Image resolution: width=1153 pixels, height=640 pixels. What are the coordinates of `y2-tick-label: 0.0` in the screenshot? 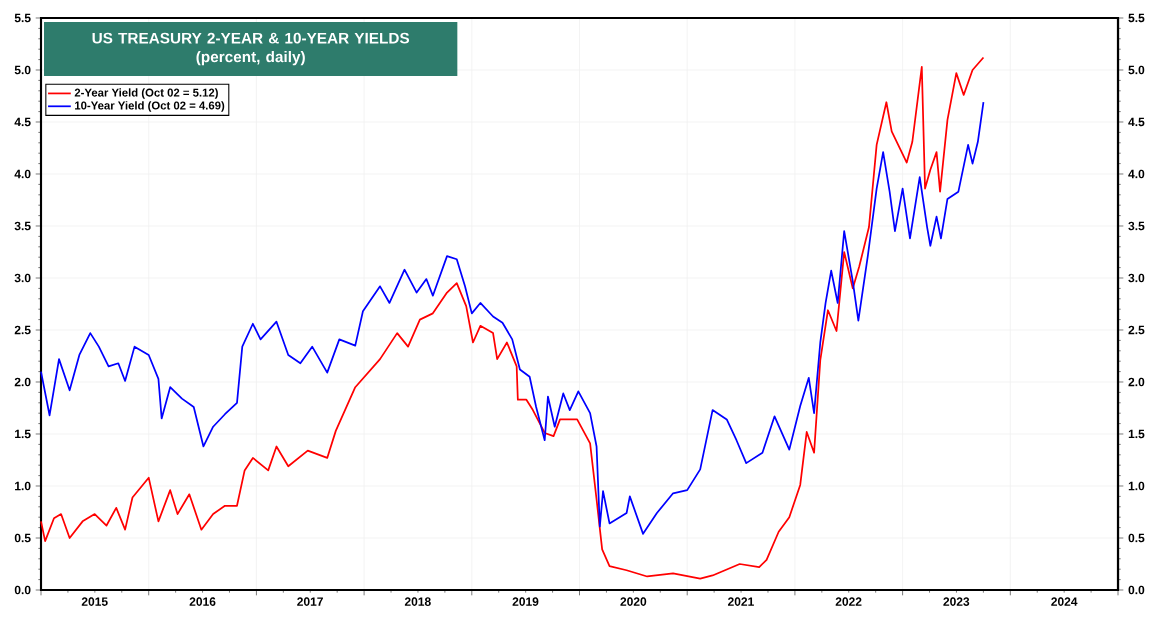 It's located at (1136, 590).